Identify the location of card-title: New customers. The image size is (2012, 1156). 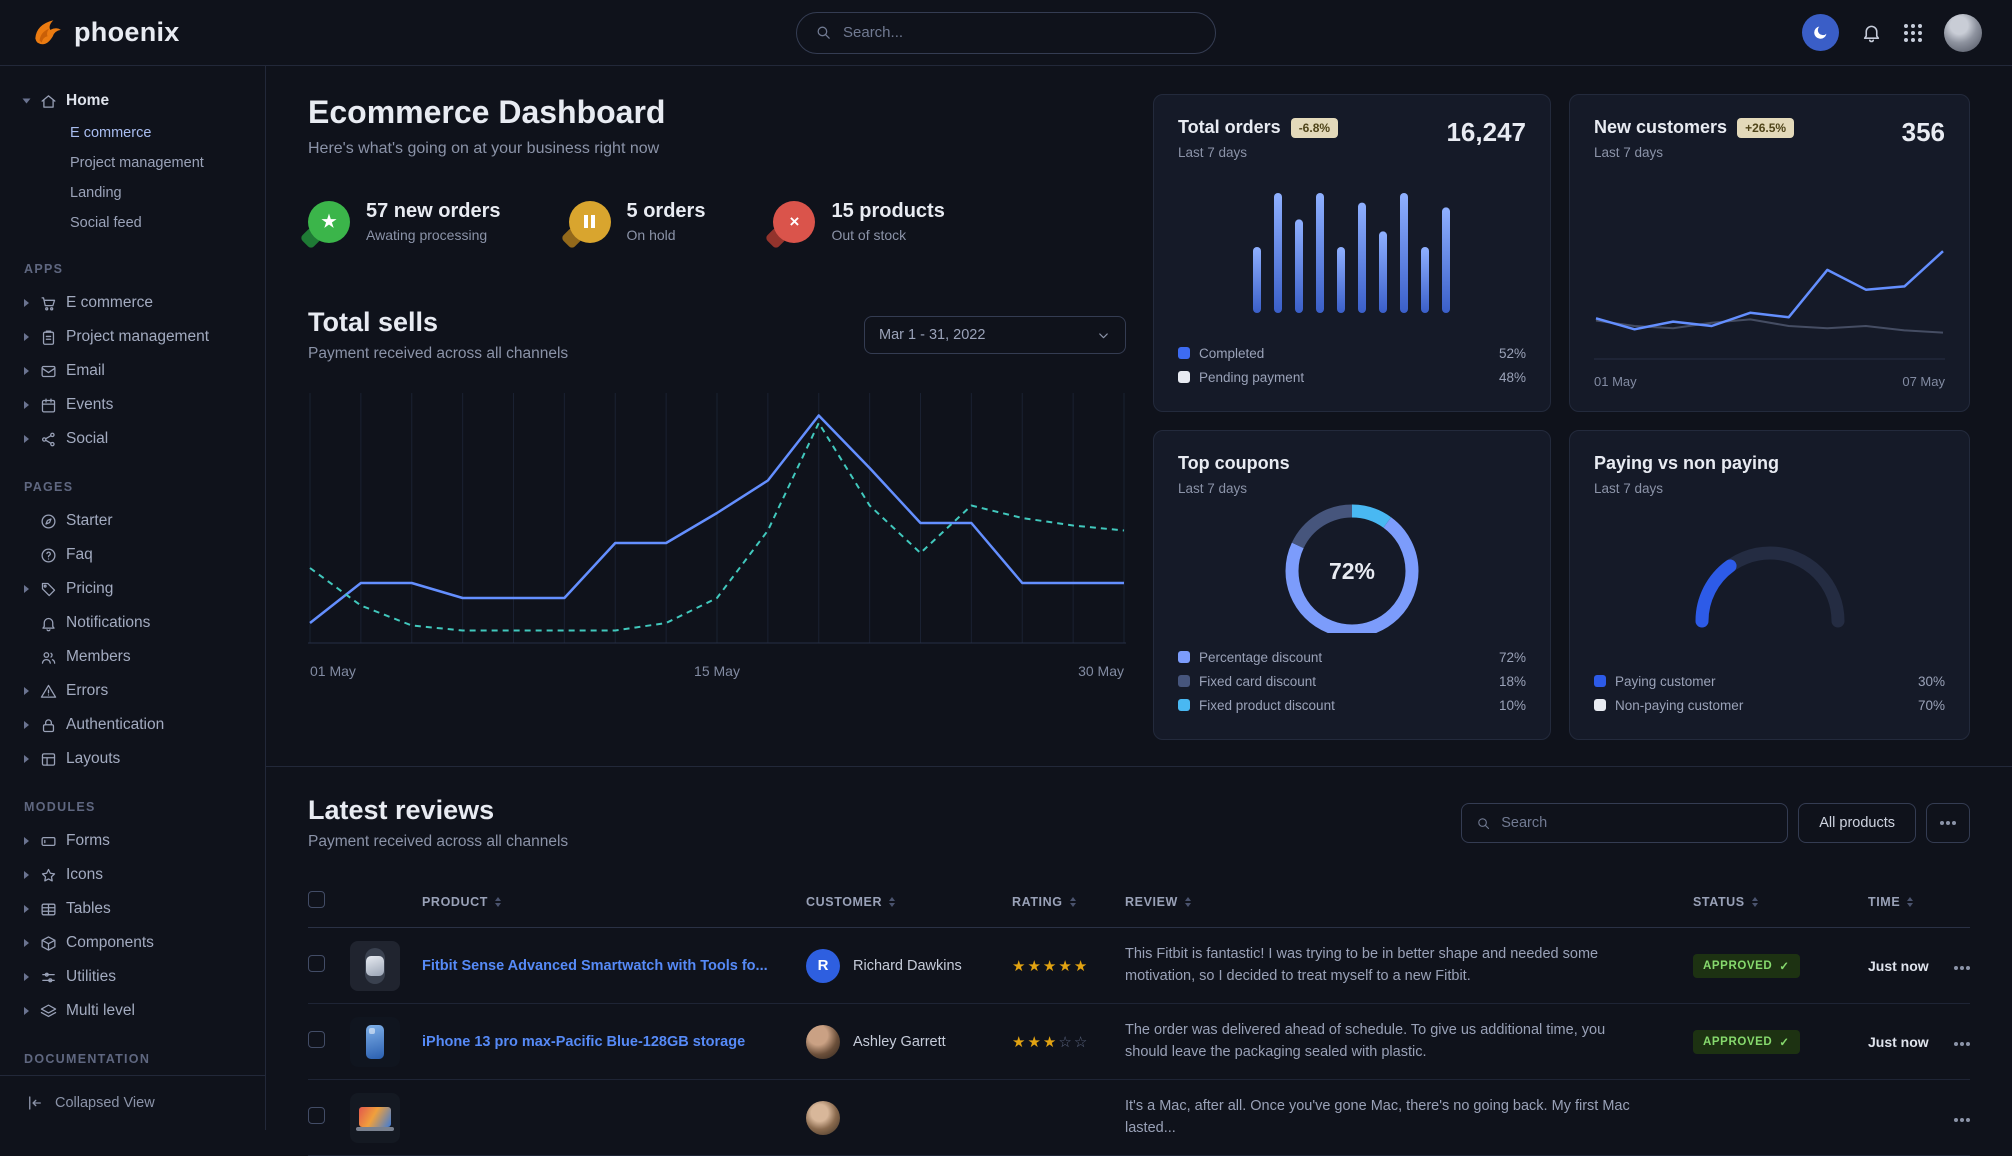
(1660, 127).